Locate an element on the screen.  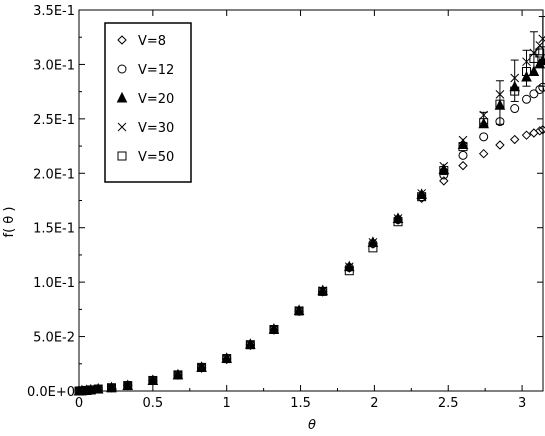
legend-label: V=20 is located at coordinates (156, 99).